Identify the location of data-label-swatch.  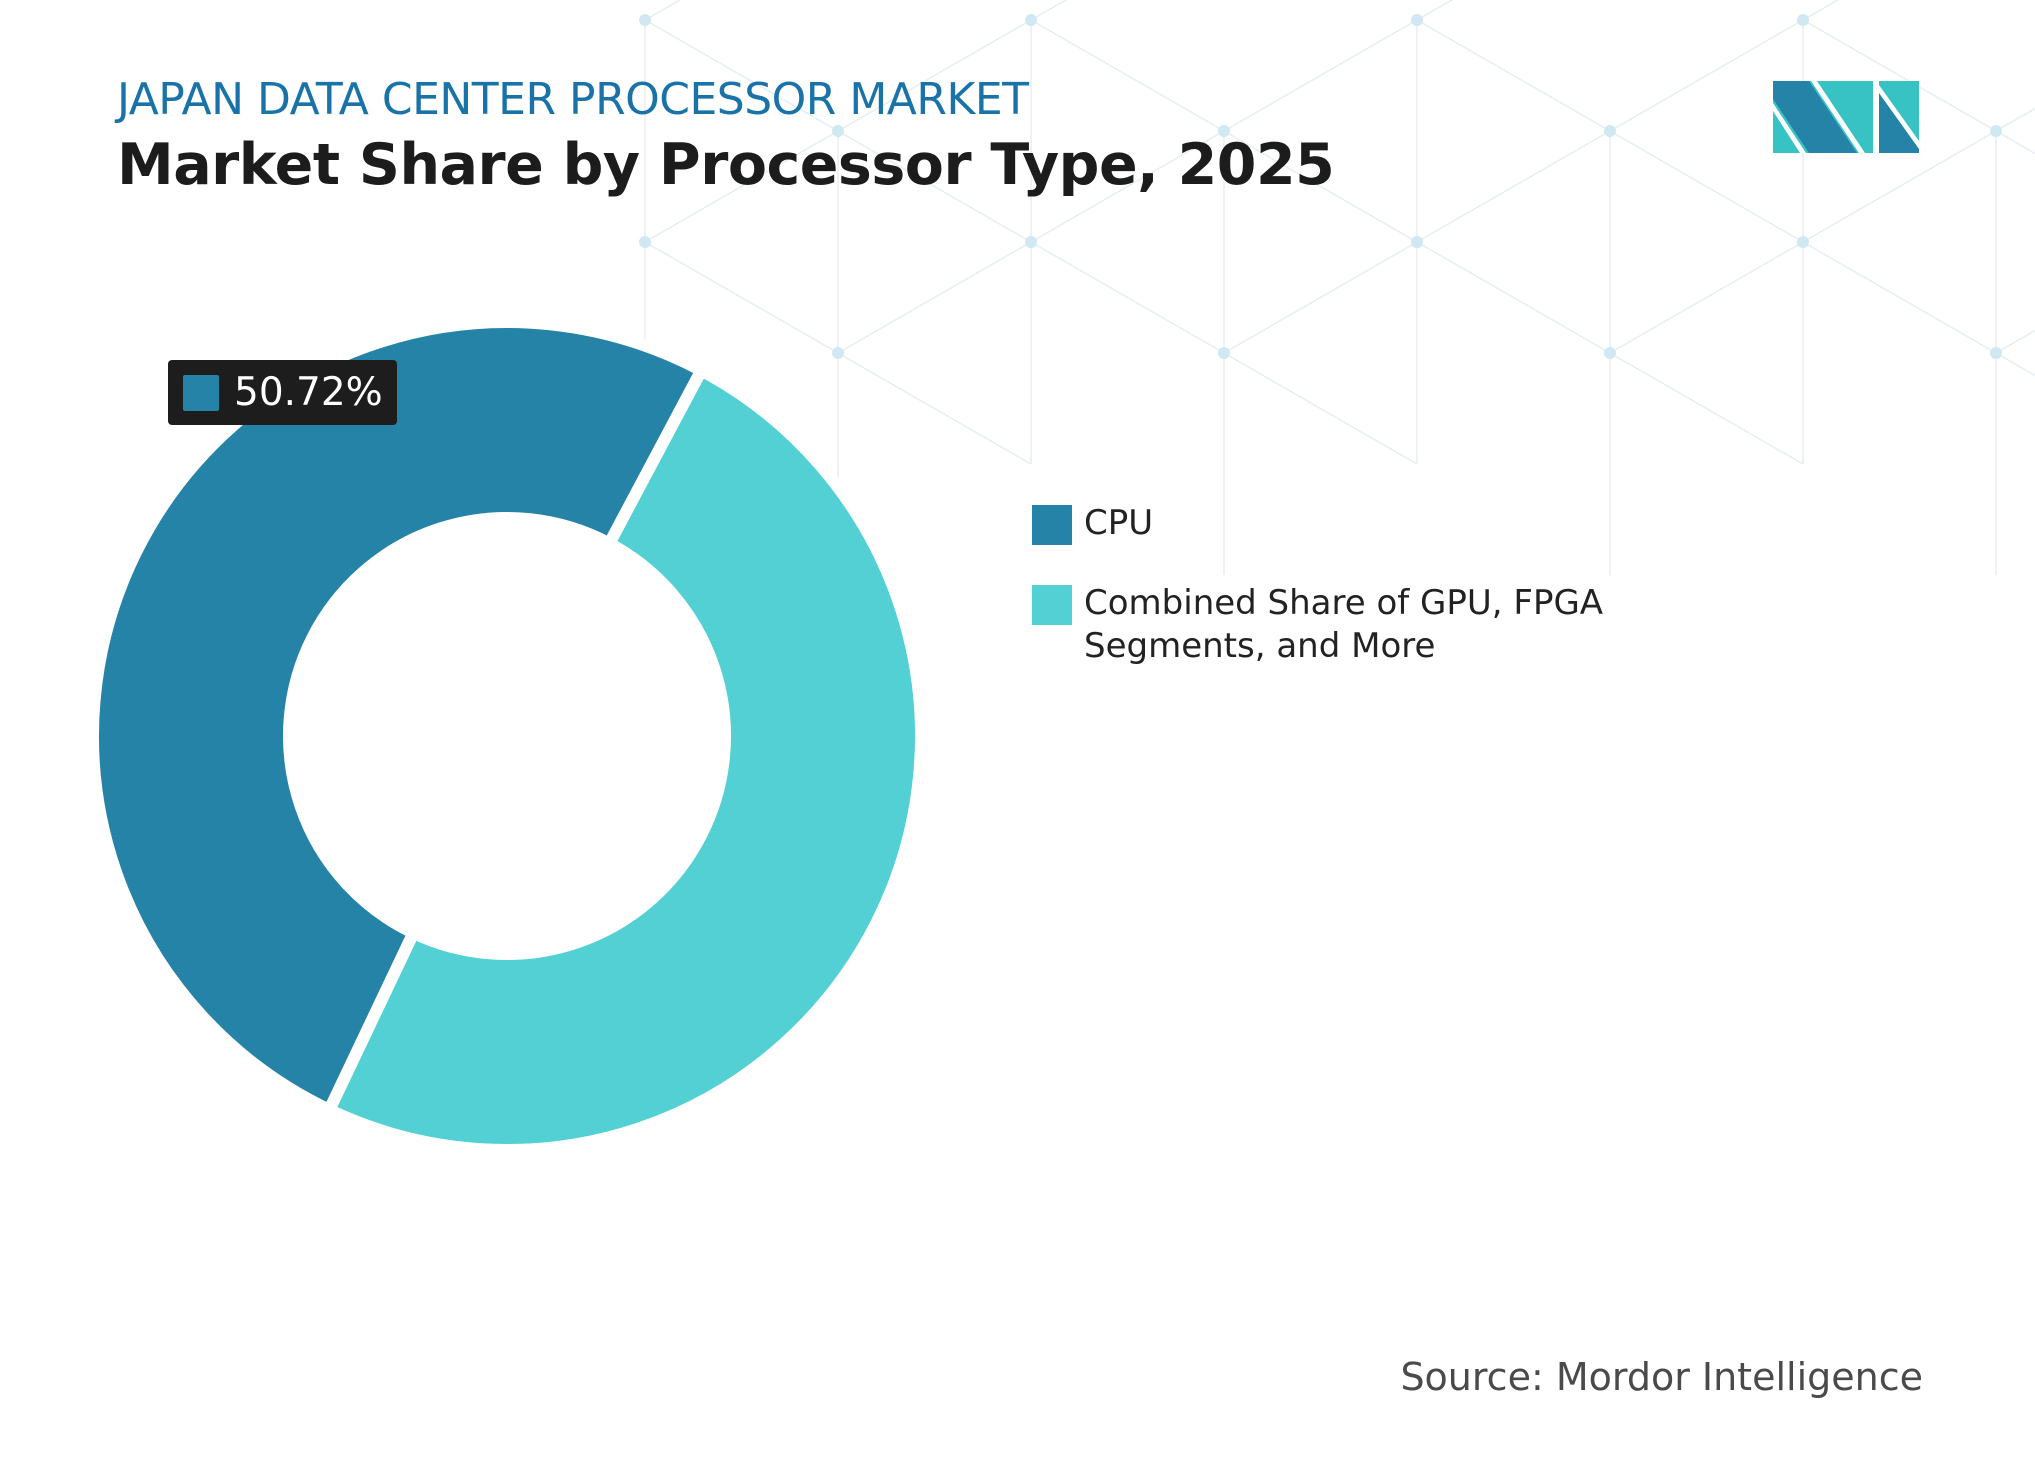
(201, 392).